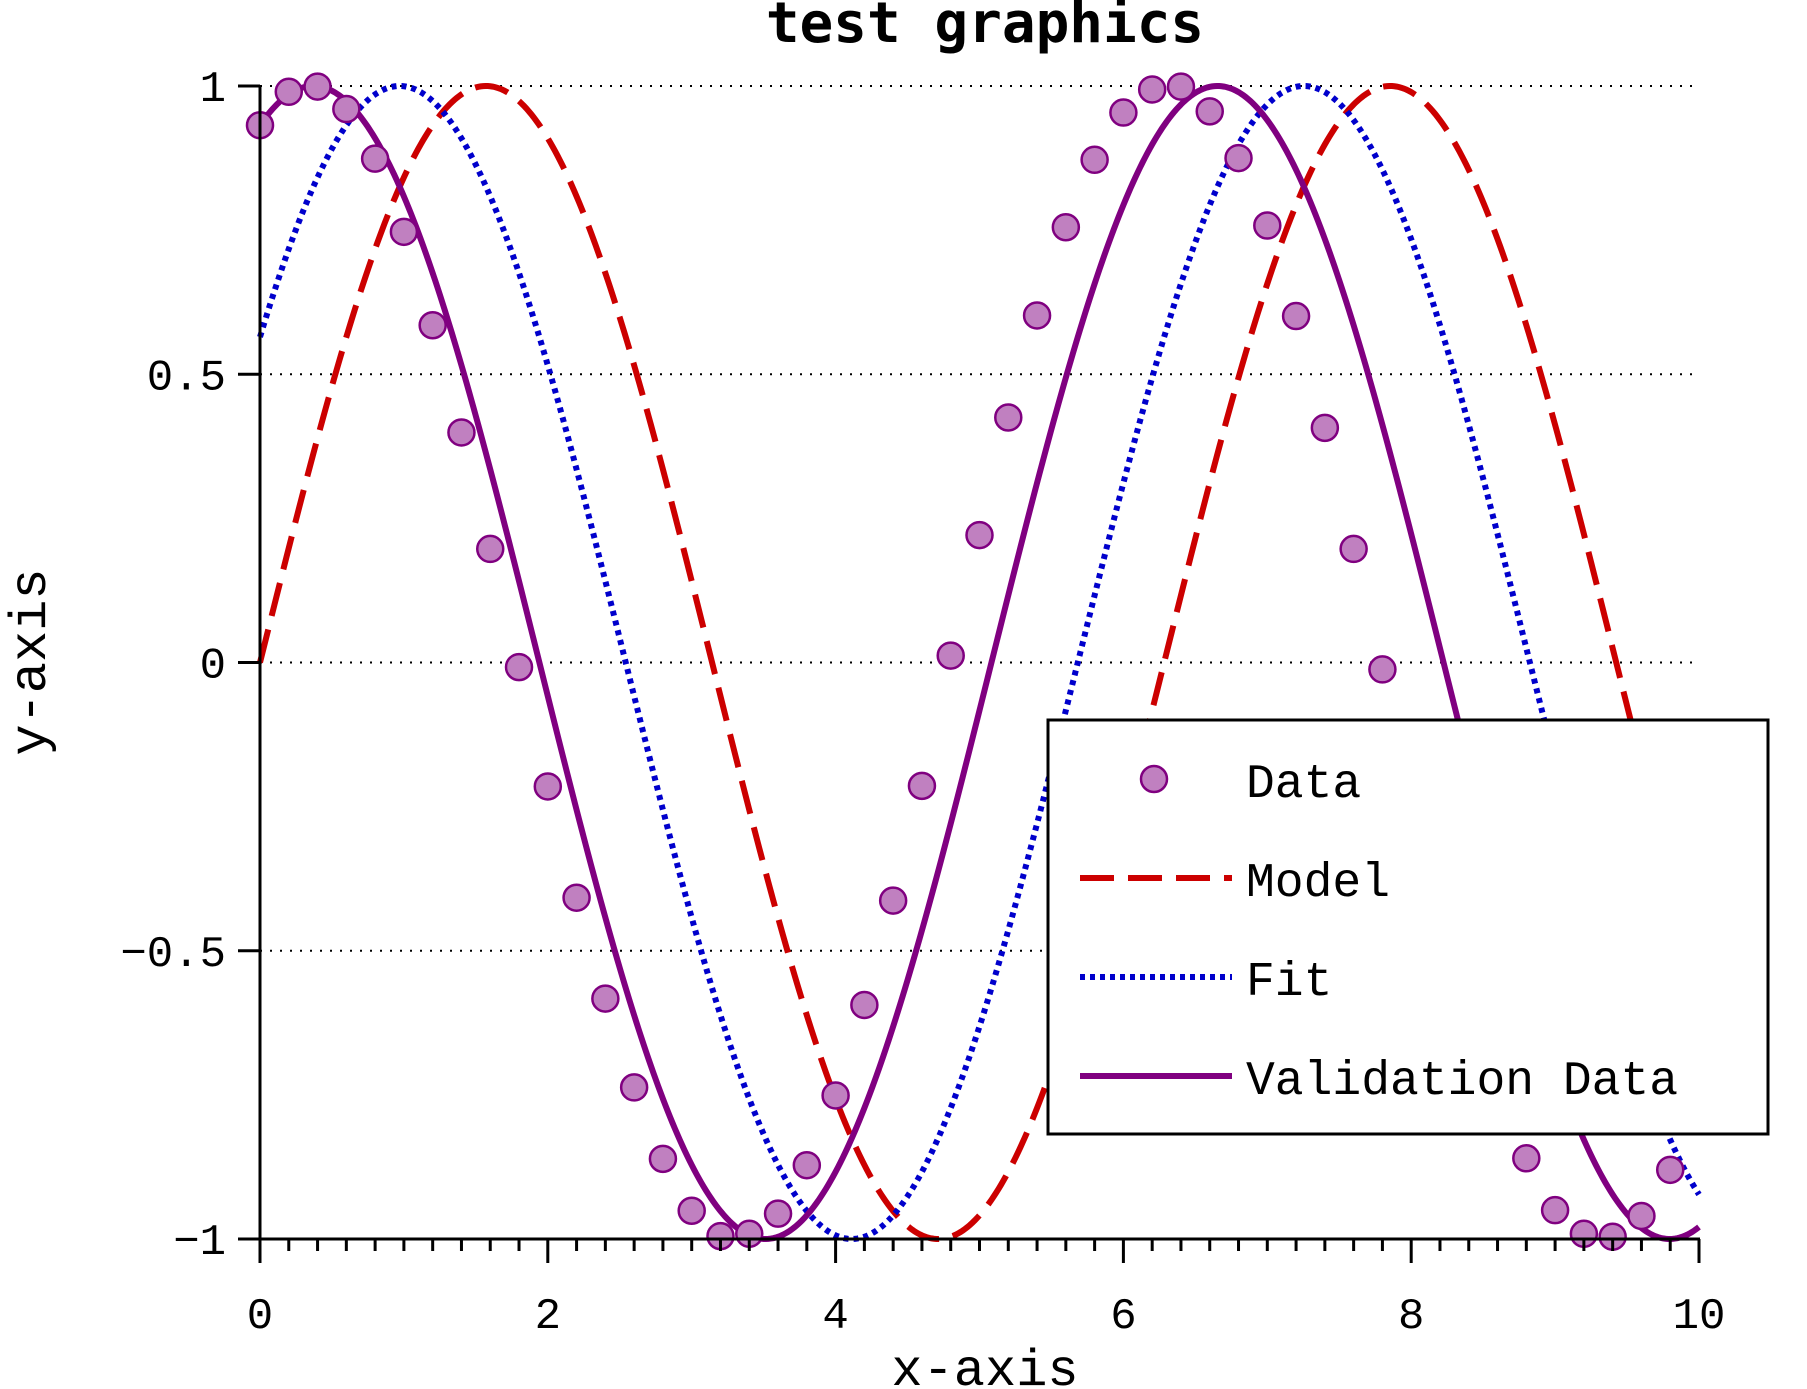 The image size is (1807, 1389). What do you see at coordinates (213, 667) in the screenshot?
I see `y-tick-label: 0` at bounding box center [213, 667].